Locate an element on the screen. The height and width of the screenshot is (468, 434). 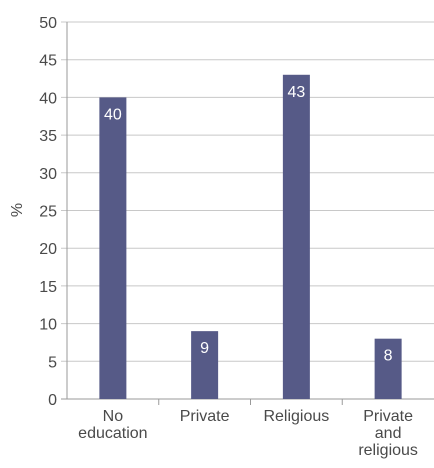
y-tick-labels: 0 5 10 15 20 25 30 35 40 45 50 is located at coordinates (48, 212).